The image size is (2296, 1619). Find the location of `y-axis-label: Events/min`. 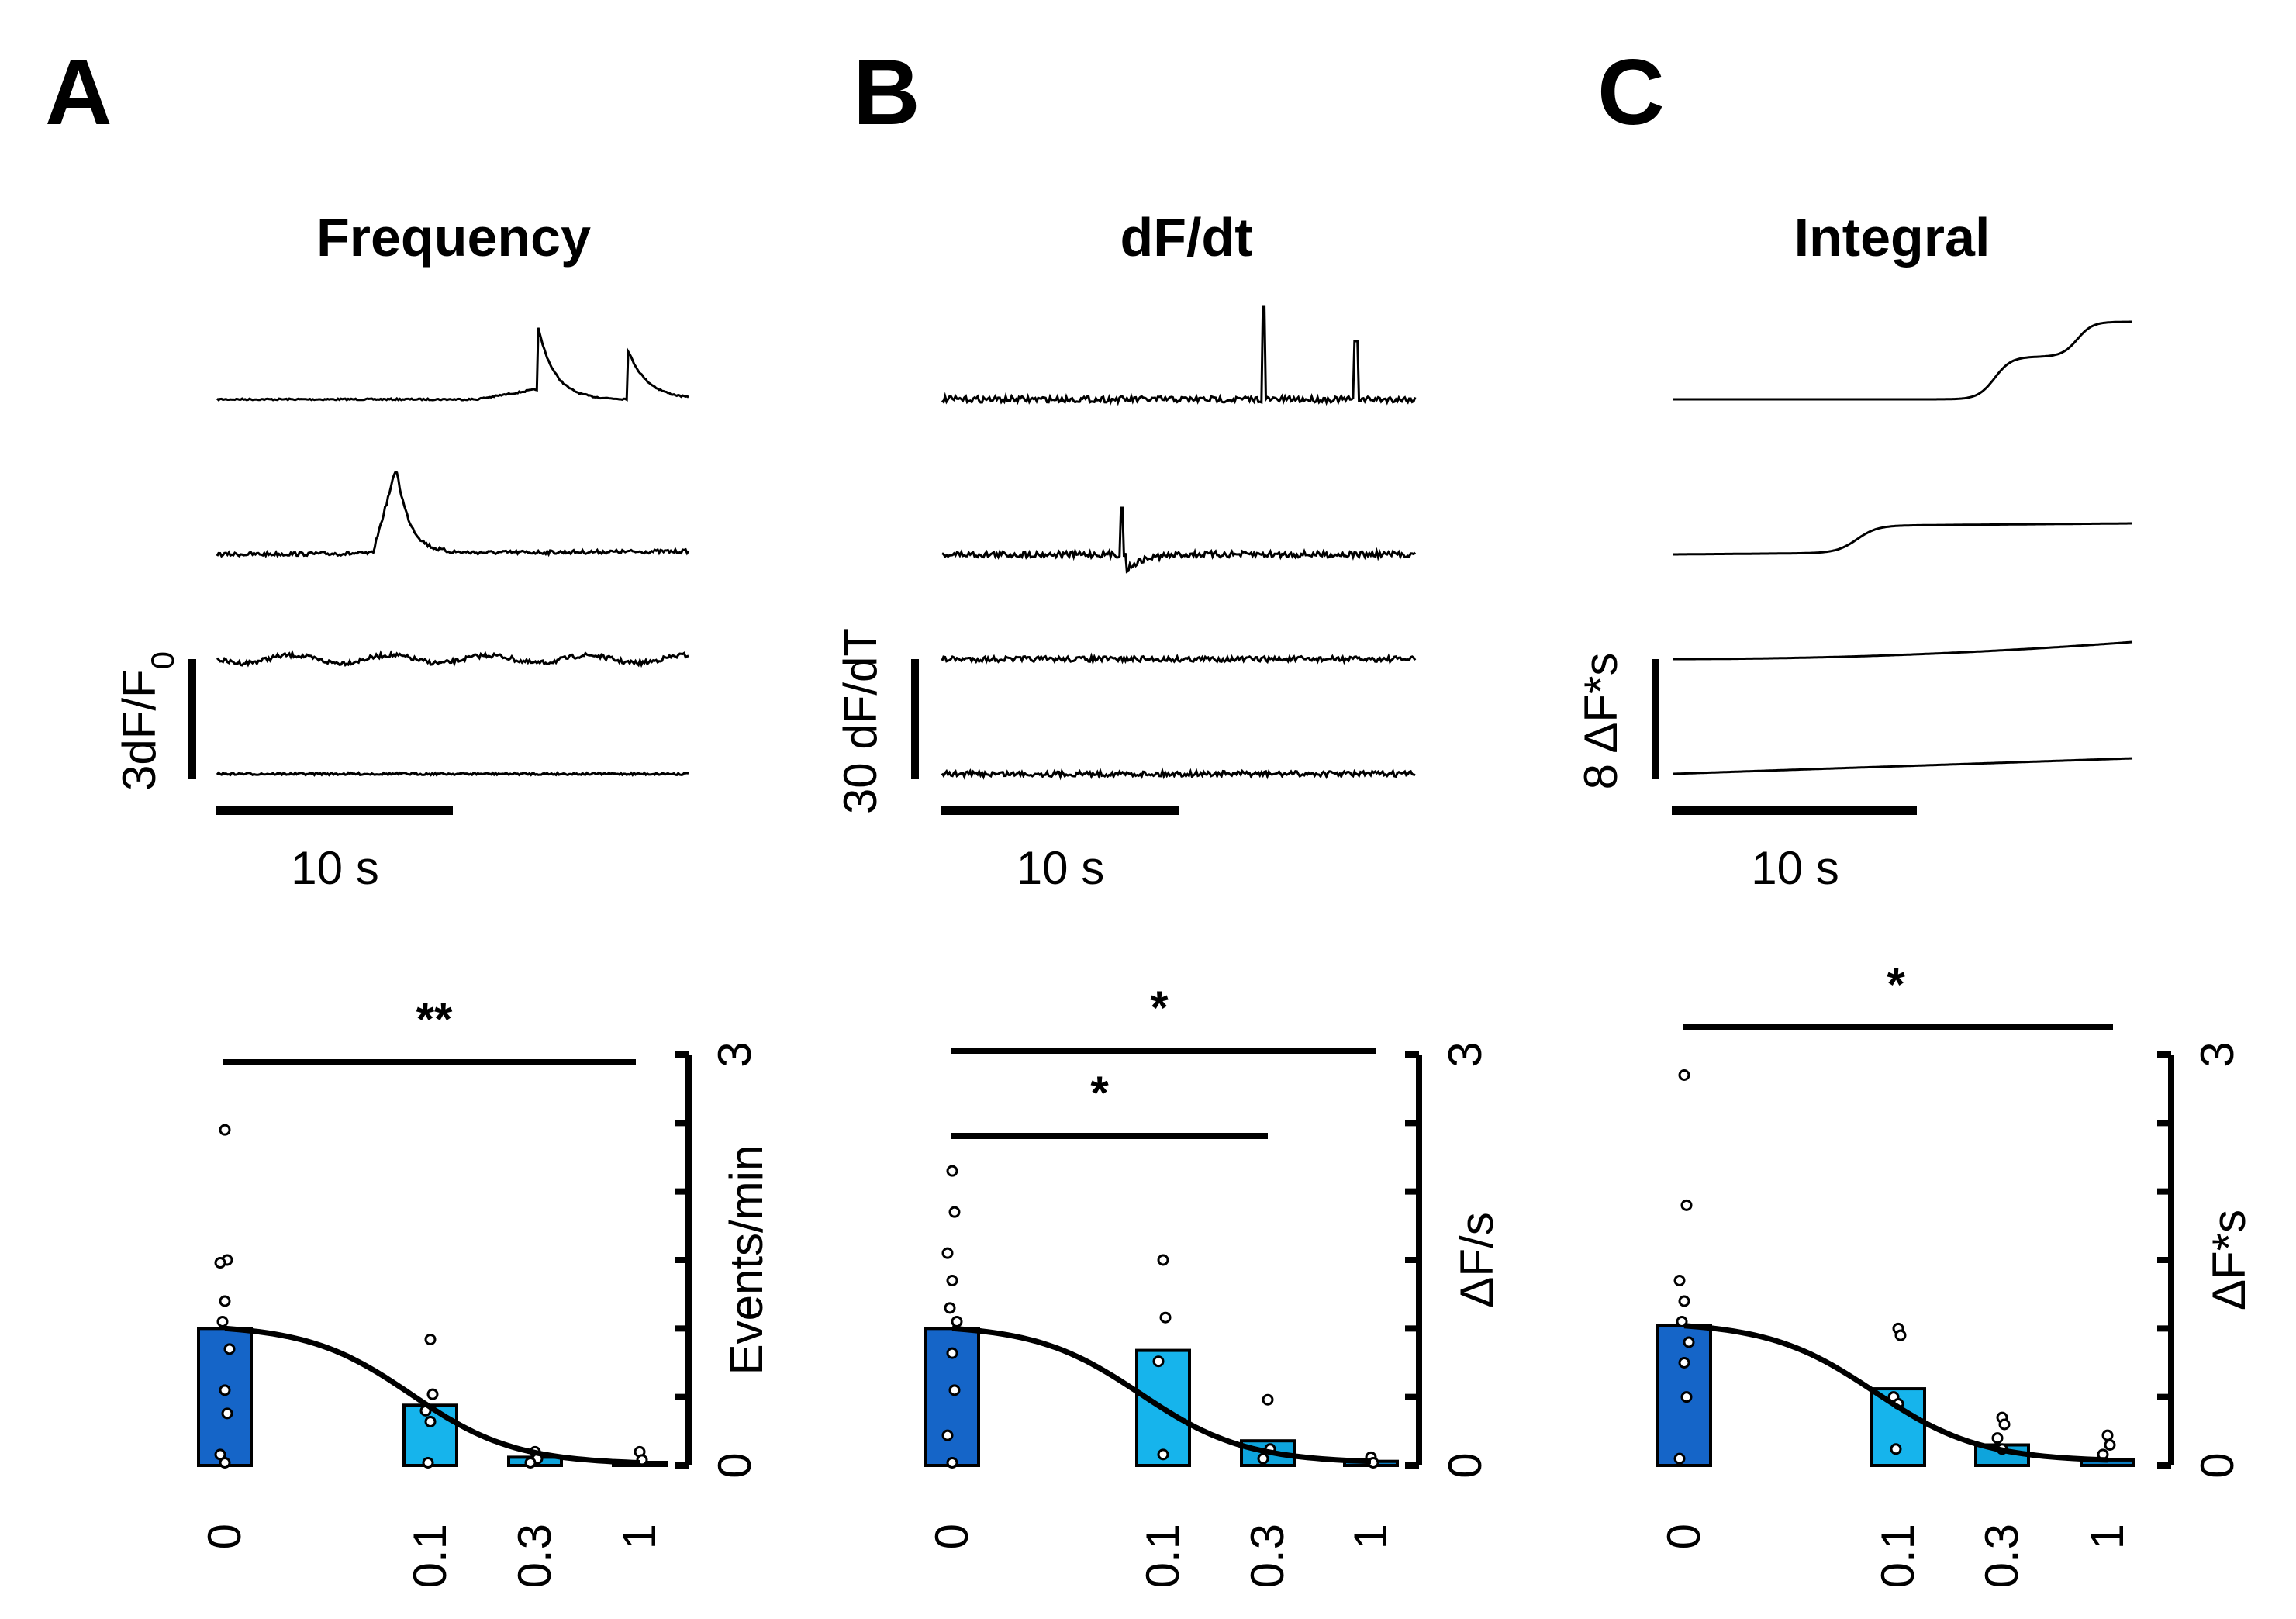

y-axis-label: Events/min is located at coordinates (746, 1261).